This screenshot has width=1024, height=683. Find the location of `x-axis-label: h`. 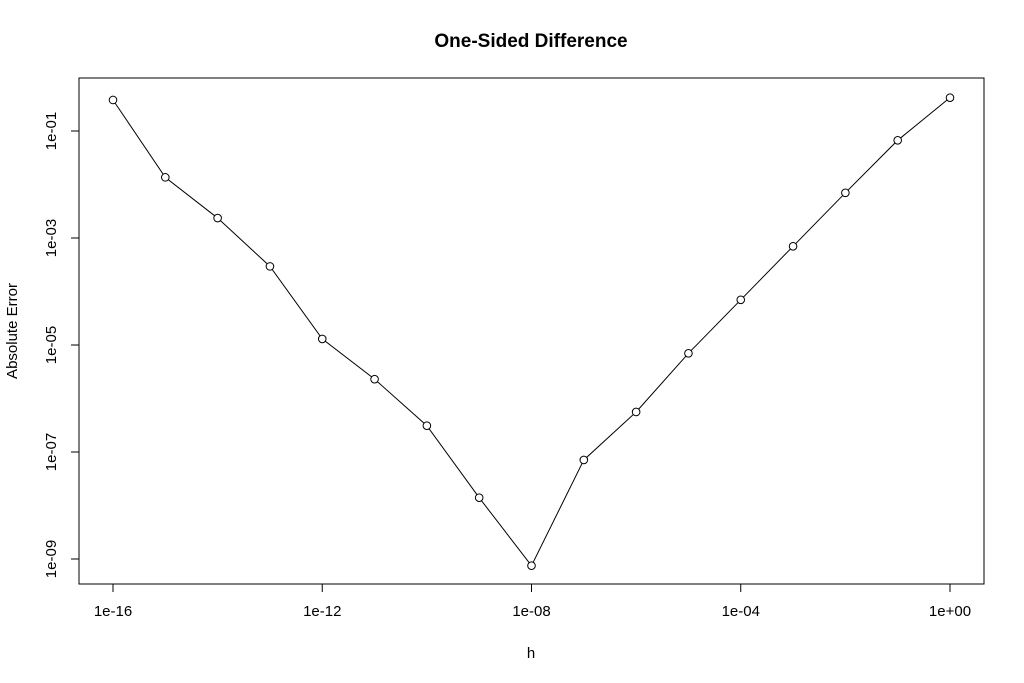

x-axis-label: h is located at coordinates (531, 653).